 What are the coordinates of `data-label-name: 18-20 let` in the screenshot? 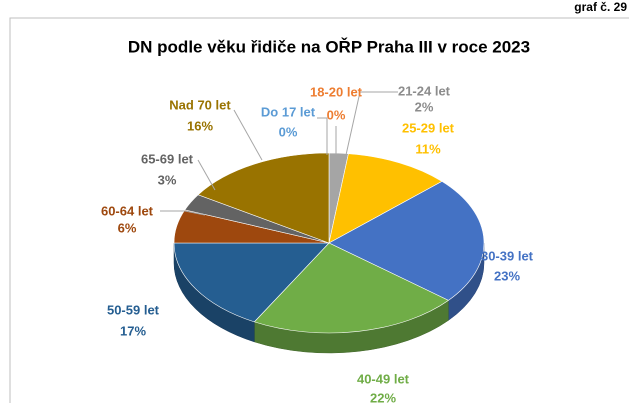 It's located at (336, 91).